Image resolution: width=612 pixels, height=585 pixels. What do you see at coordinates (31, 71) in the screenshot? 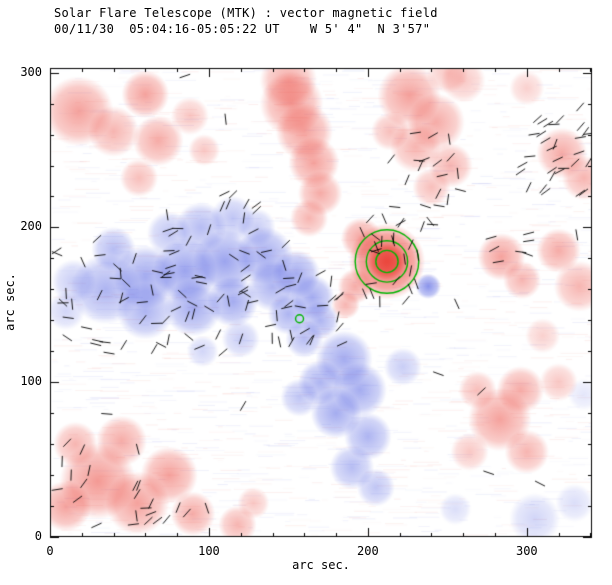
I see `y-tick-label: 300` at bounding box center [31, 71].